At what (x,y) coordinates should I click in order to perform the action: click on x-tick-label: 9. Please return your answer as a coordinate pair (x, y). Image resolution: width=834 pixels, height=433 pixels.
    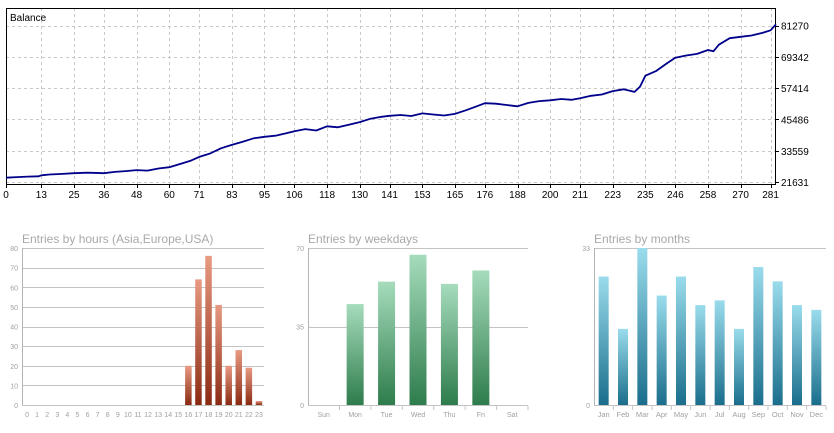
    Looking at the image, I should click on (118, 415).